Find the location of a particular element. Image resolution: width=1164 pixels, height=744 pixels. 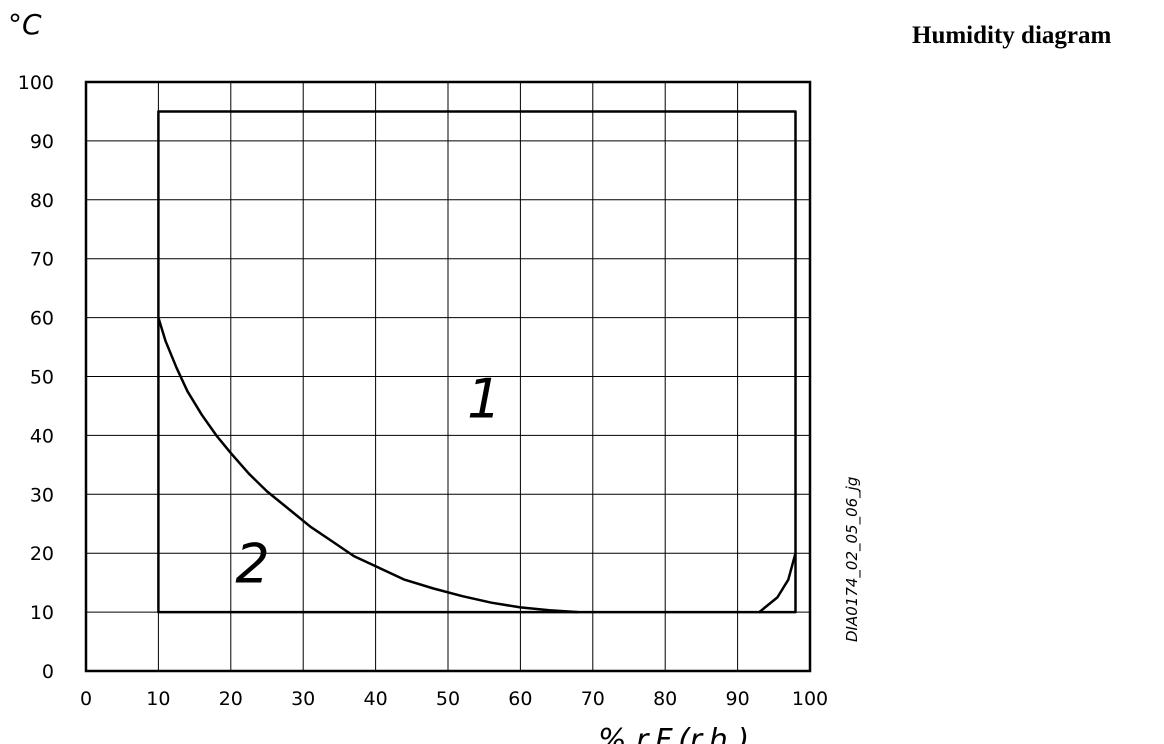

y-tick-label: 40 is located at coordinates (42, 436).